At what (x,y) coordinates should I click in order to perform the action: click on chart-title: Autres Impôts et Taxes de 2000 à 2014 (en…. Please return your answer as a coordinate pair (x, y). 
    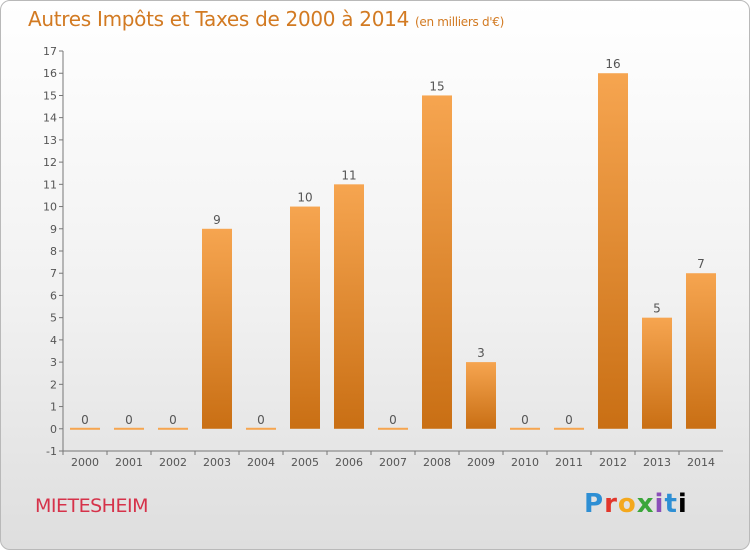
    Looking at the image, I should click on (266, 19).